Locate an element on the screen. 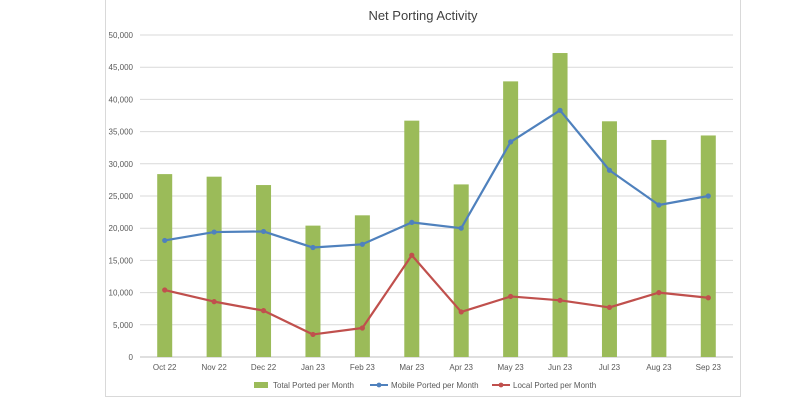 Image resolution: width=800 pixels, height=400 pixels. legend-label: Local Ported per Month is located at coordinates (554, 385).